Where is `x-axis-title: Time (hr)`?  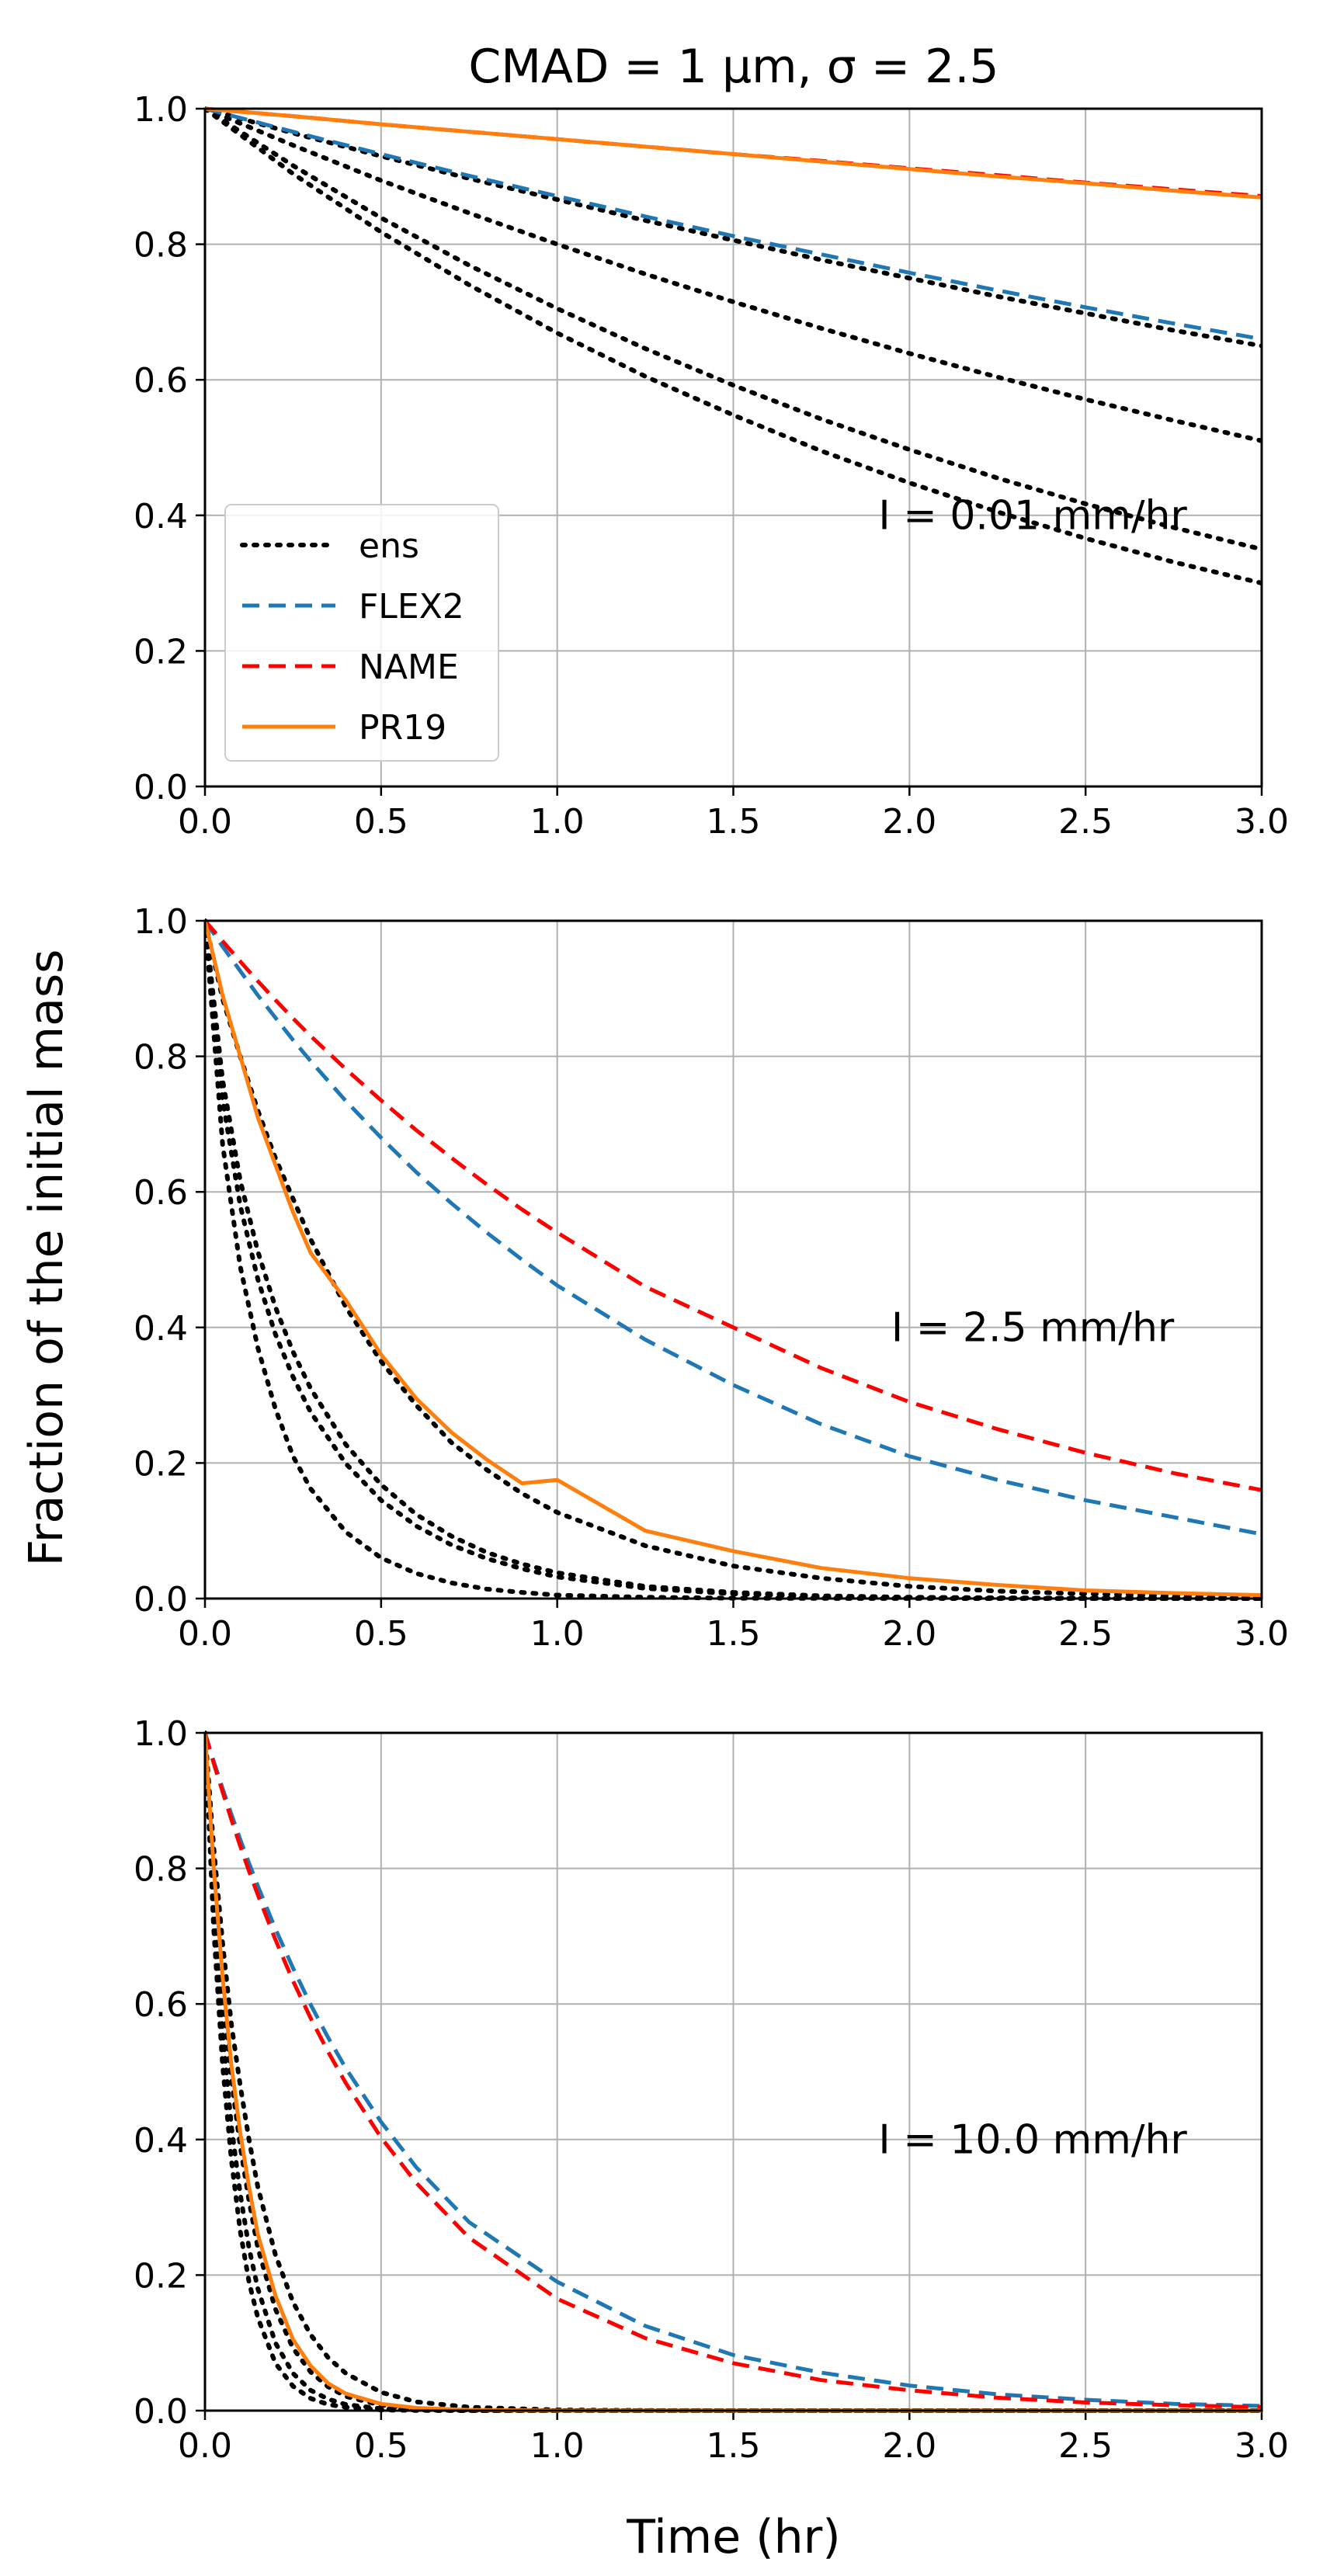
x-axis-title: Time (hr) is located at coordinates (733, 2537).